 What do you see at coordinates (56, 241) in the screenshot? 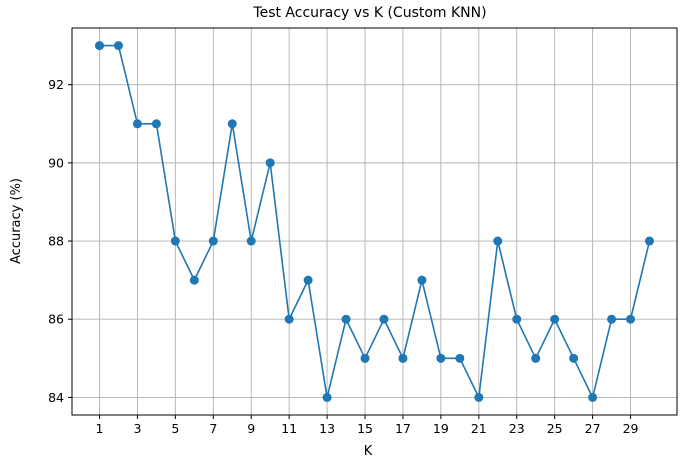
I see `y-tick-label: 88` at bounding box center [56, 241].